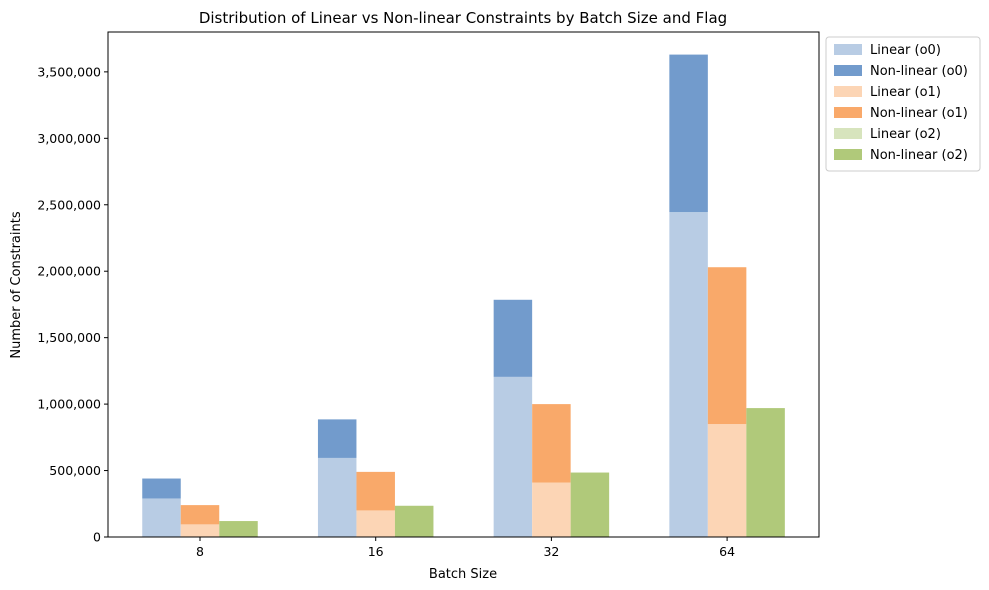 This screenshot has height=590, width=989. I want to click on y-axis-label: Number of Constraints, so click(16, 284).